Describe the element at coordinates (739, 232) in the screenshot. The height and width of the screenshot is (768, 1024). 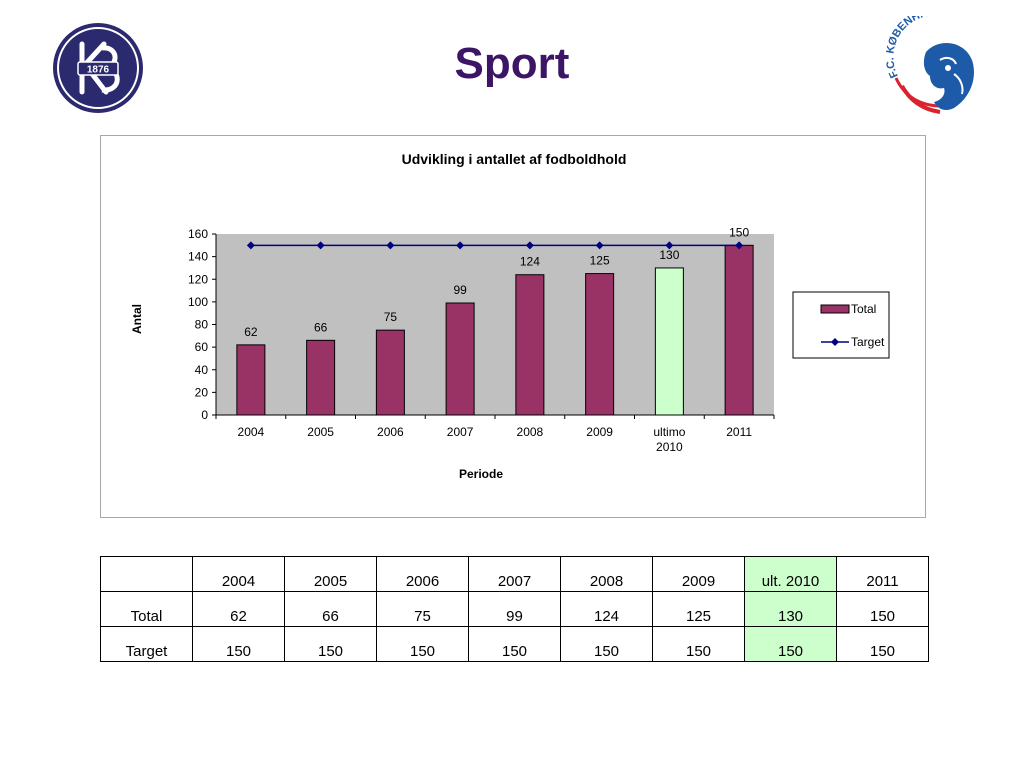
I see `bar-data-label: 150` at that location.